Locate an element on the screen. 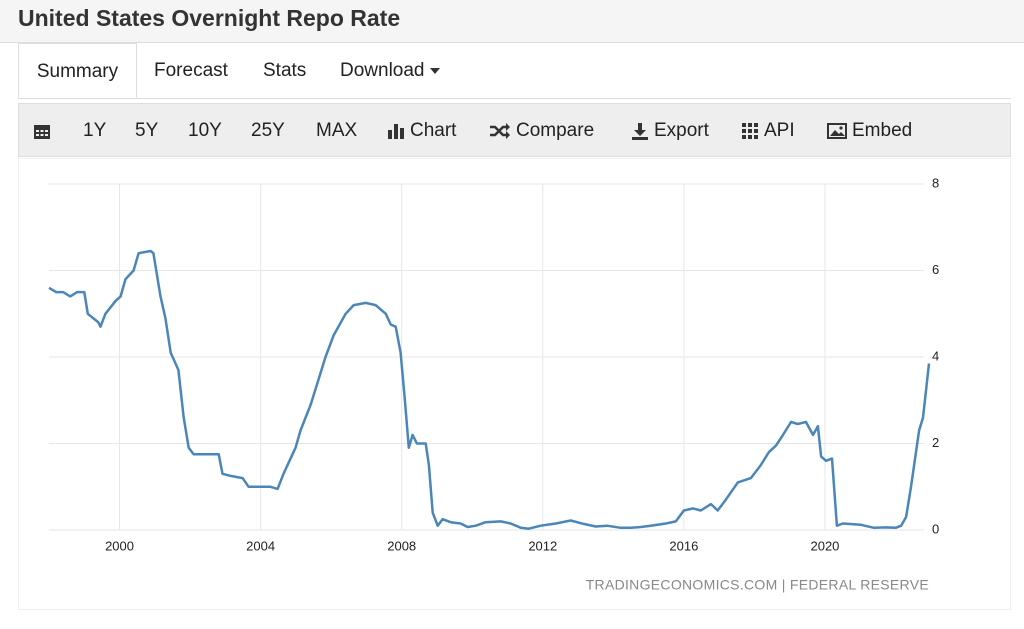 The image size is (1024, 629). caret is located at coordinates (434, 70).